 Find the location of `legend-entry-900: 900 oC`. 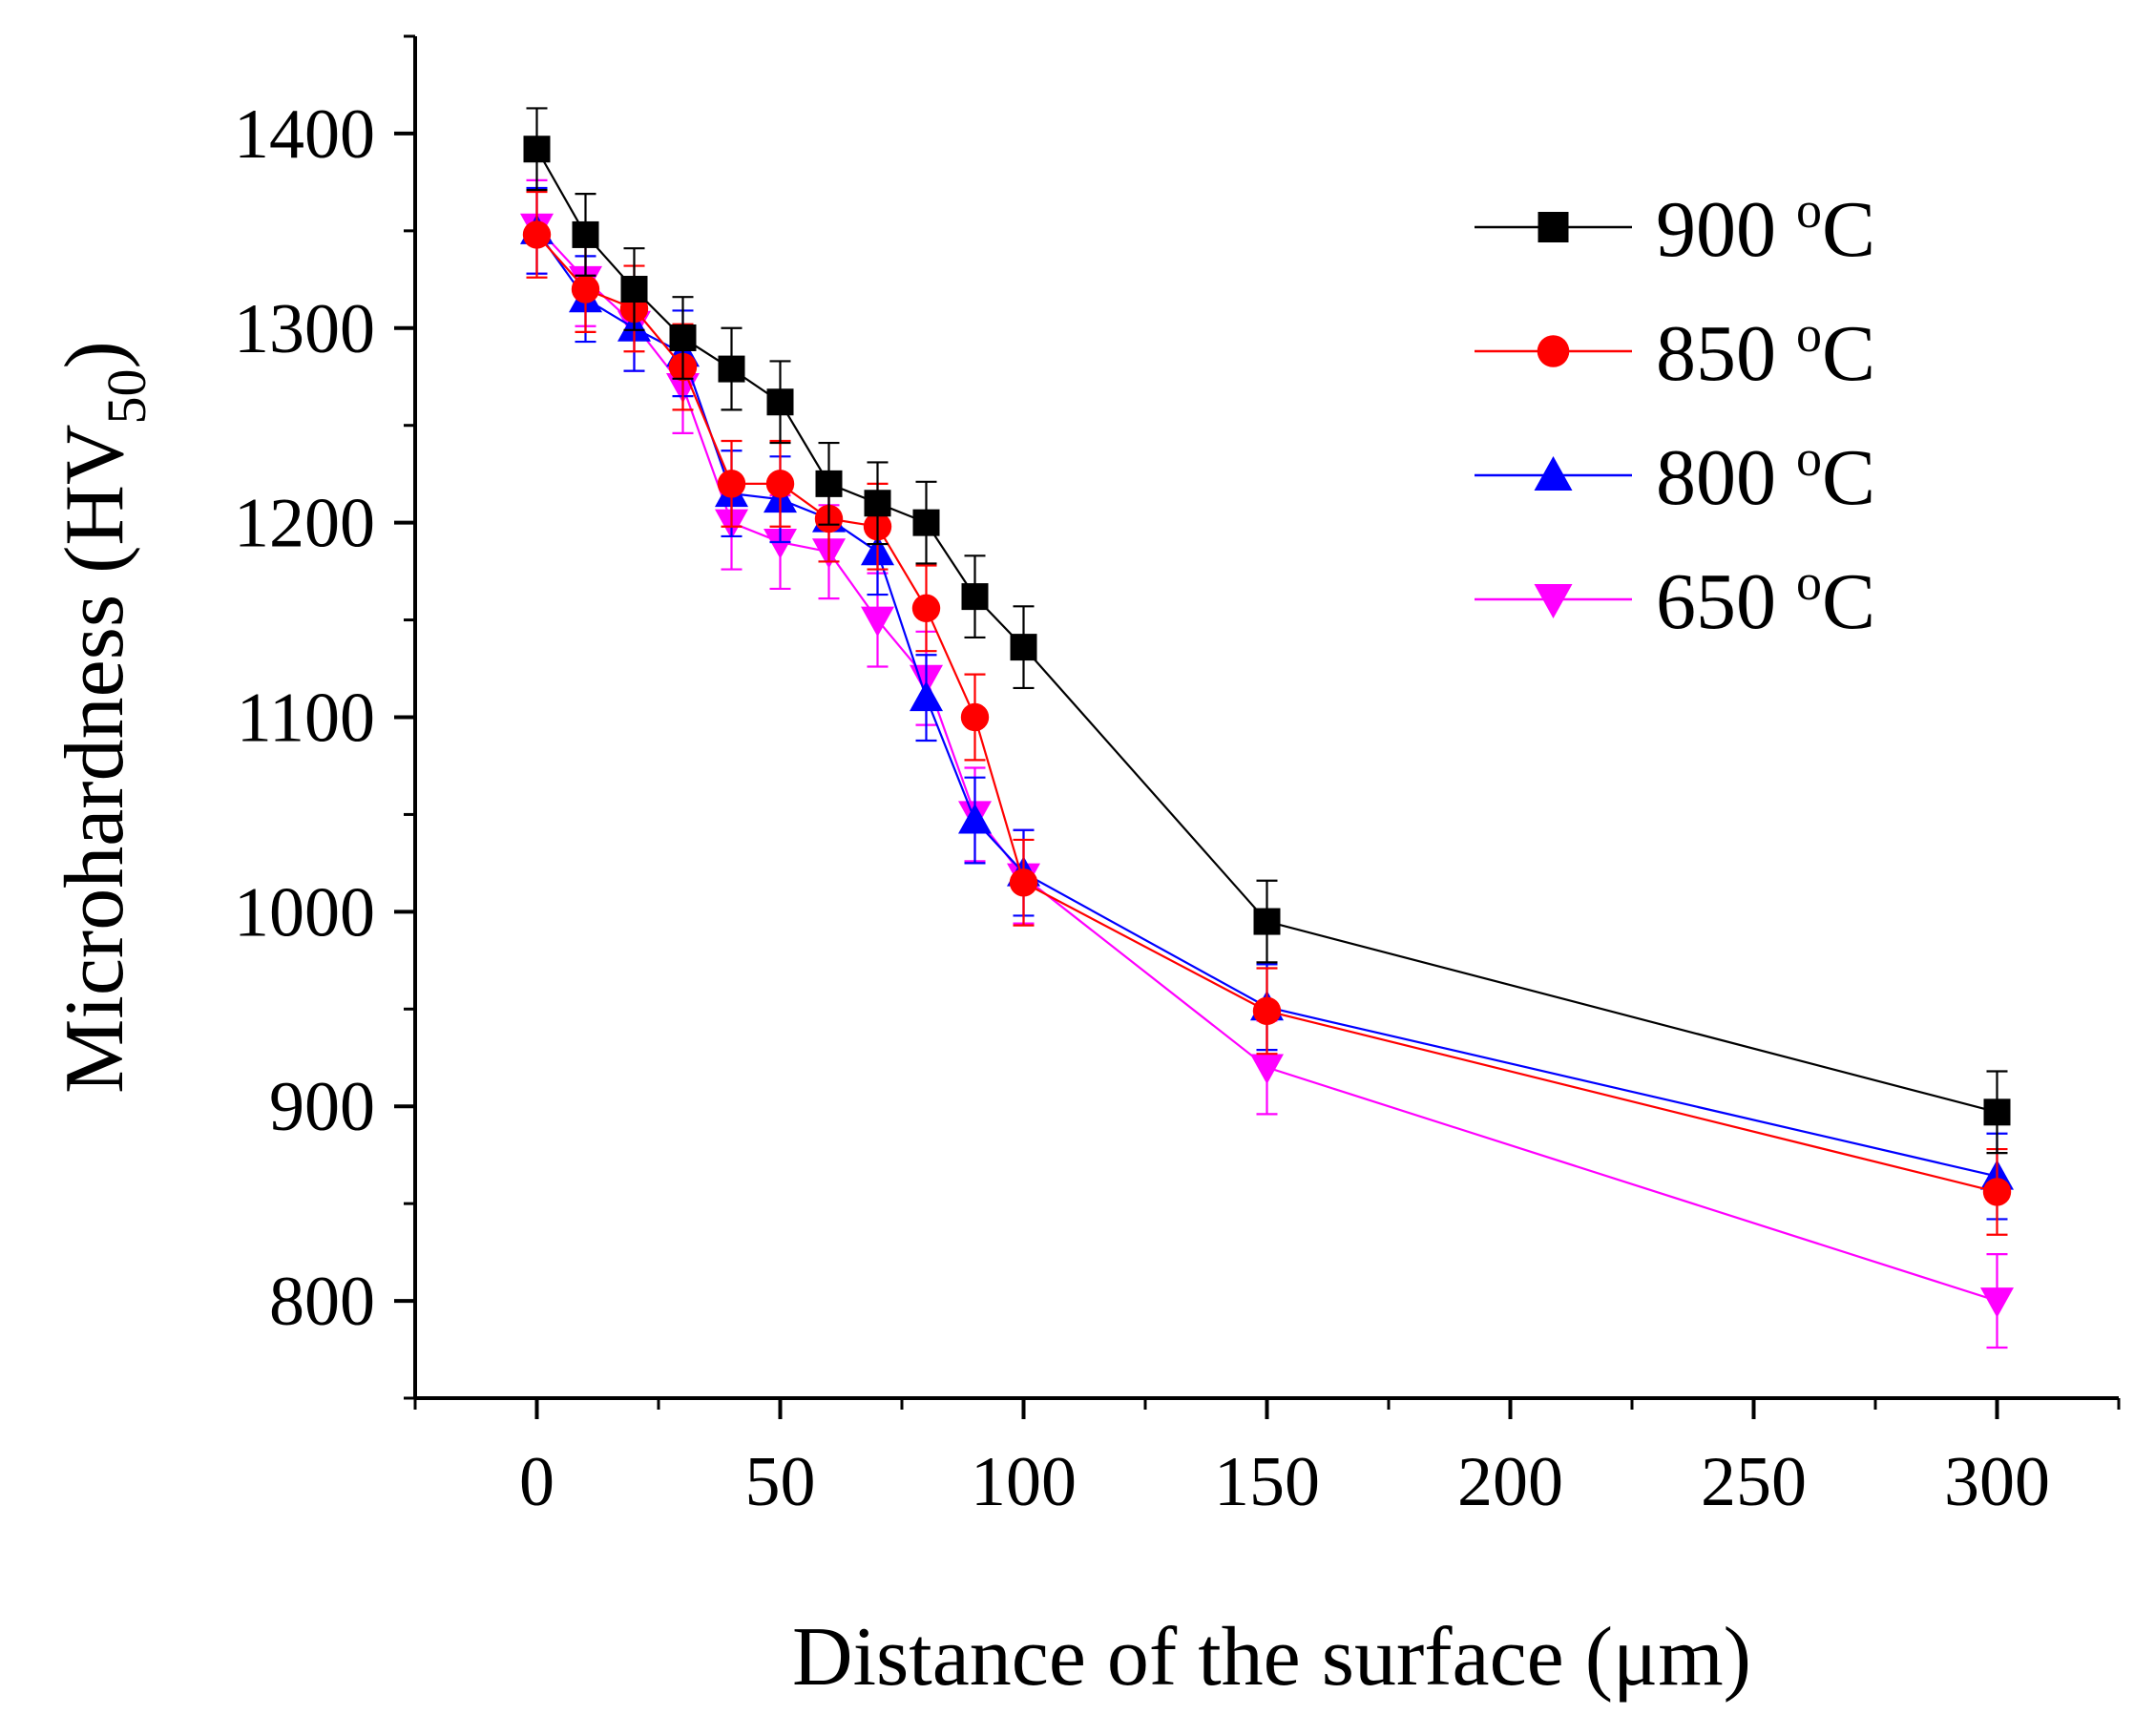

legend-entry-900: 900 oC is located at coordinates (1675, 227).